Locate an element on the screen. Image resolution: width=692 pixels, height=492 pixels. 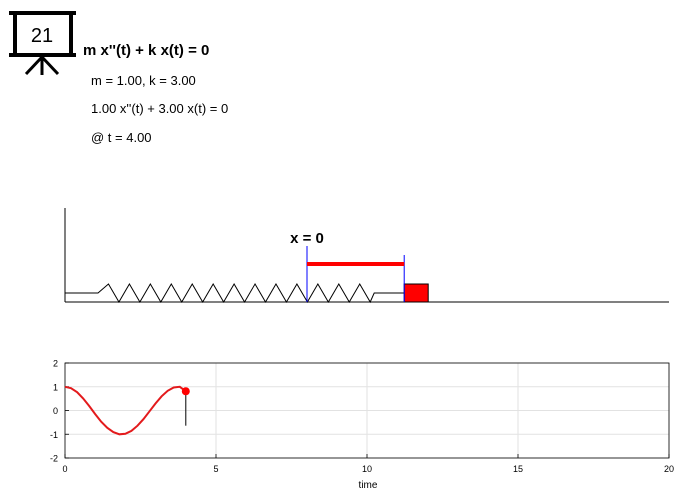
y-tick-label: 1 is located at coordinates (55, 387).